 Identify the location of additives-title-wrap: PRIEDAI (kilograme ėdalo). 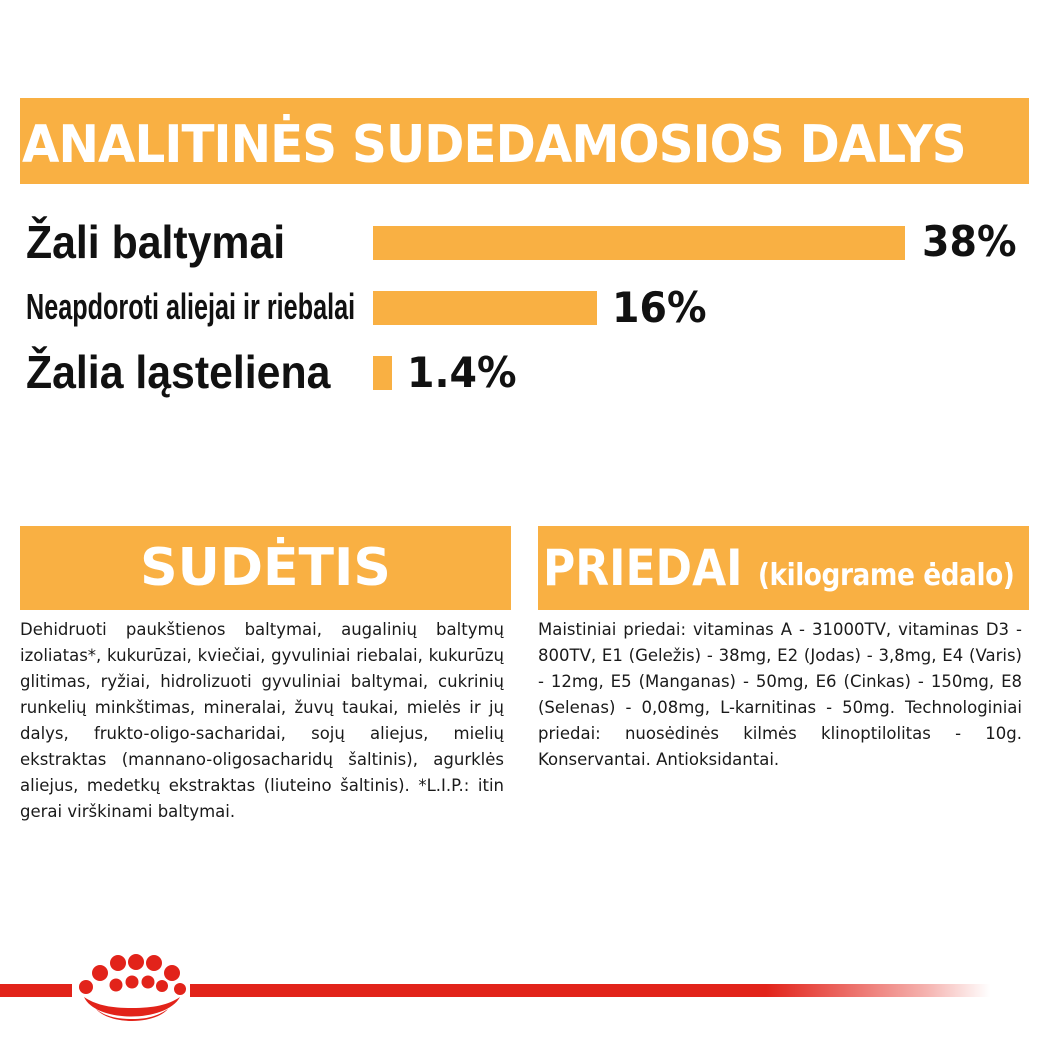
(779, 568).